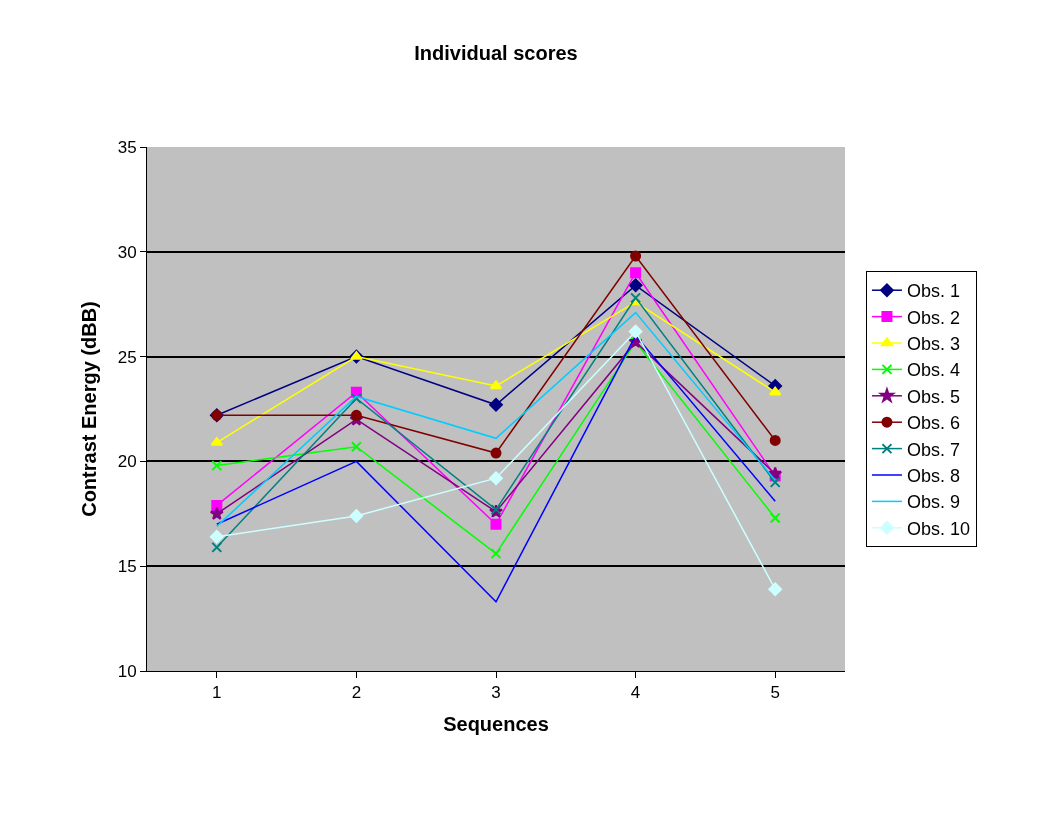 The width and height of the screenshot is (1038, 817). Describe the element at coordinates (933, 370) in the screenshot. I see `legend-label: Obs. 4` at that location.